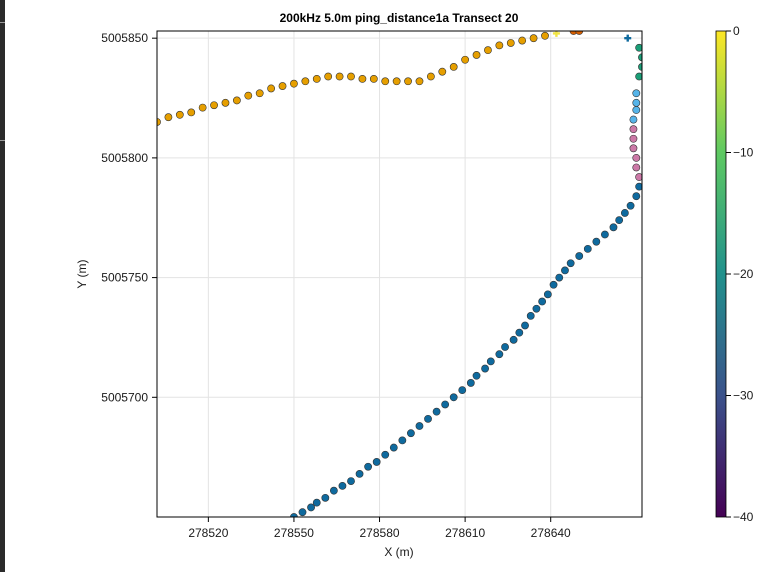 This screenshot has height=572, width=773. Describe the element at coordinates (628, 38) in the screenshot. I see `data-point-plus` at that location.